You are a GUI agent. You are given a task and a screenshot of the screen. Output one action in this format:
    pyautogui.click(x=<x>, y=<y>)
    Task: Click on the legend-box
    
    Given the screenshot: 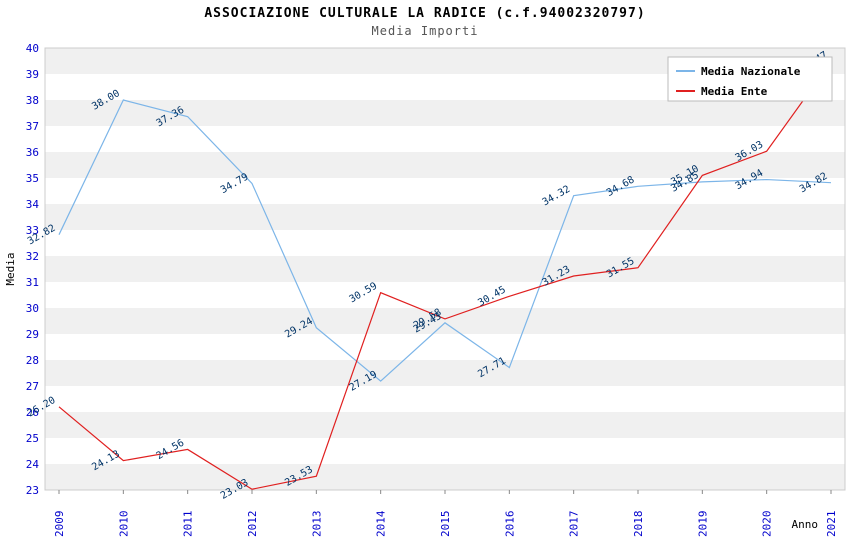 What is the action you would take?
    pyautogui.click(x=750, y=79)
    